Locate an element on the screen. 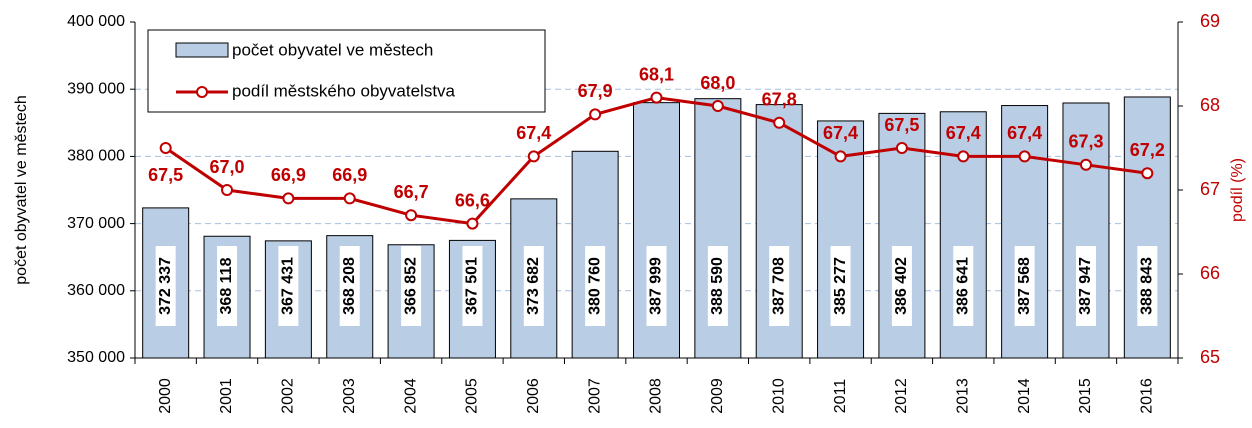 The height and width of the screenshot is (428, 1252). y2-tick-label: 68 is located at coordinates (1210, 105).